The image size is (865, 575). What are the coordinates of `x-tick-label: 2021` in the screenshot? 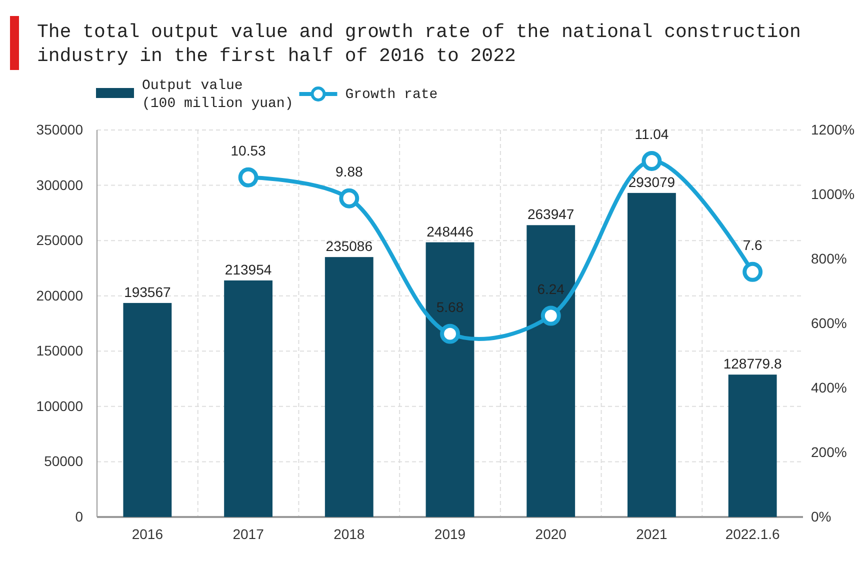 It's located at (652, 534).